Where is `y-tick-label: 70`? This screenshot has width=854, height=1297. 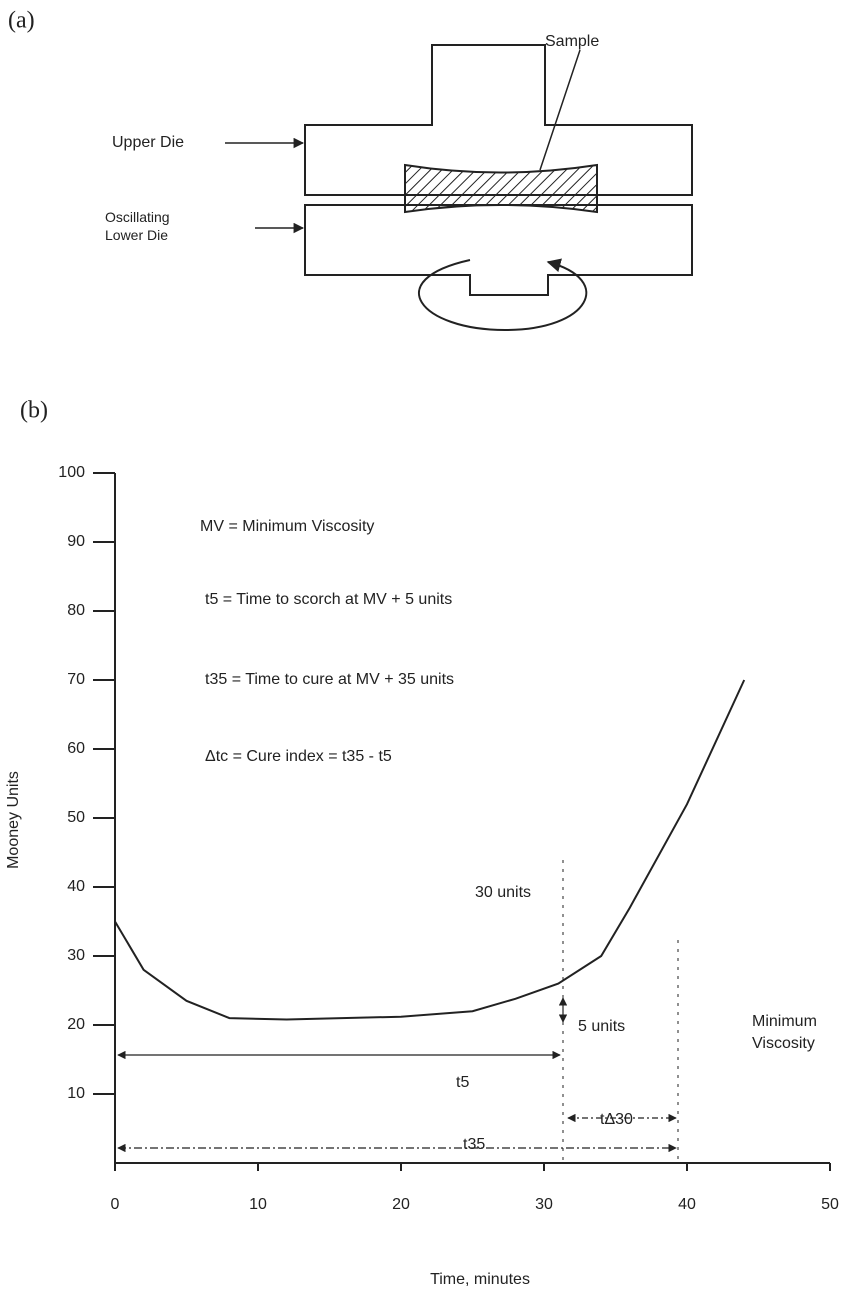
y-tick-label: 70 is located at coordinates (76, 679).